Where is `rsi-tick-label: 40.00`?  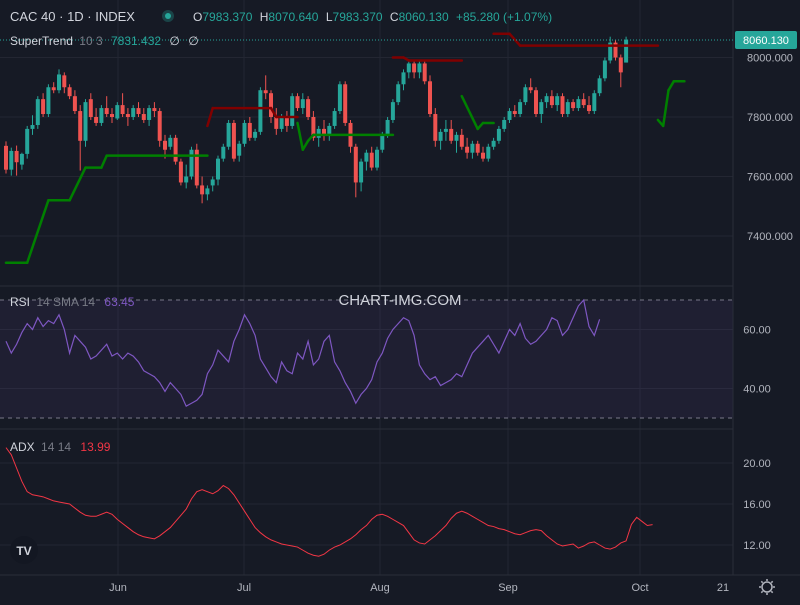 rsi-tick-label: 40.00 is located at coordinates (757, 390).